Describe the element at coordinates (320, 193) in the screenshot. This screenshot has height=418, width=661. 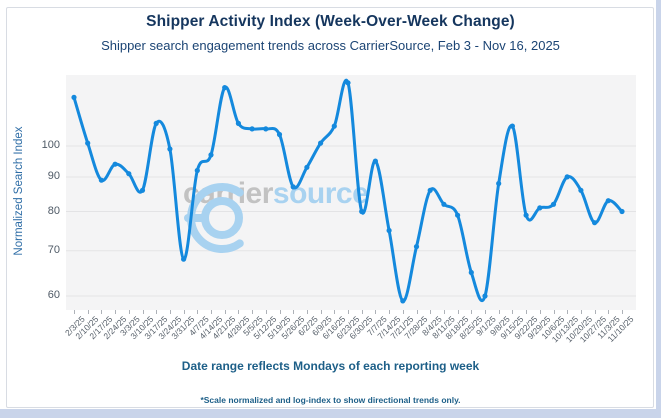
I see `watermark-word-source: source` at that location.